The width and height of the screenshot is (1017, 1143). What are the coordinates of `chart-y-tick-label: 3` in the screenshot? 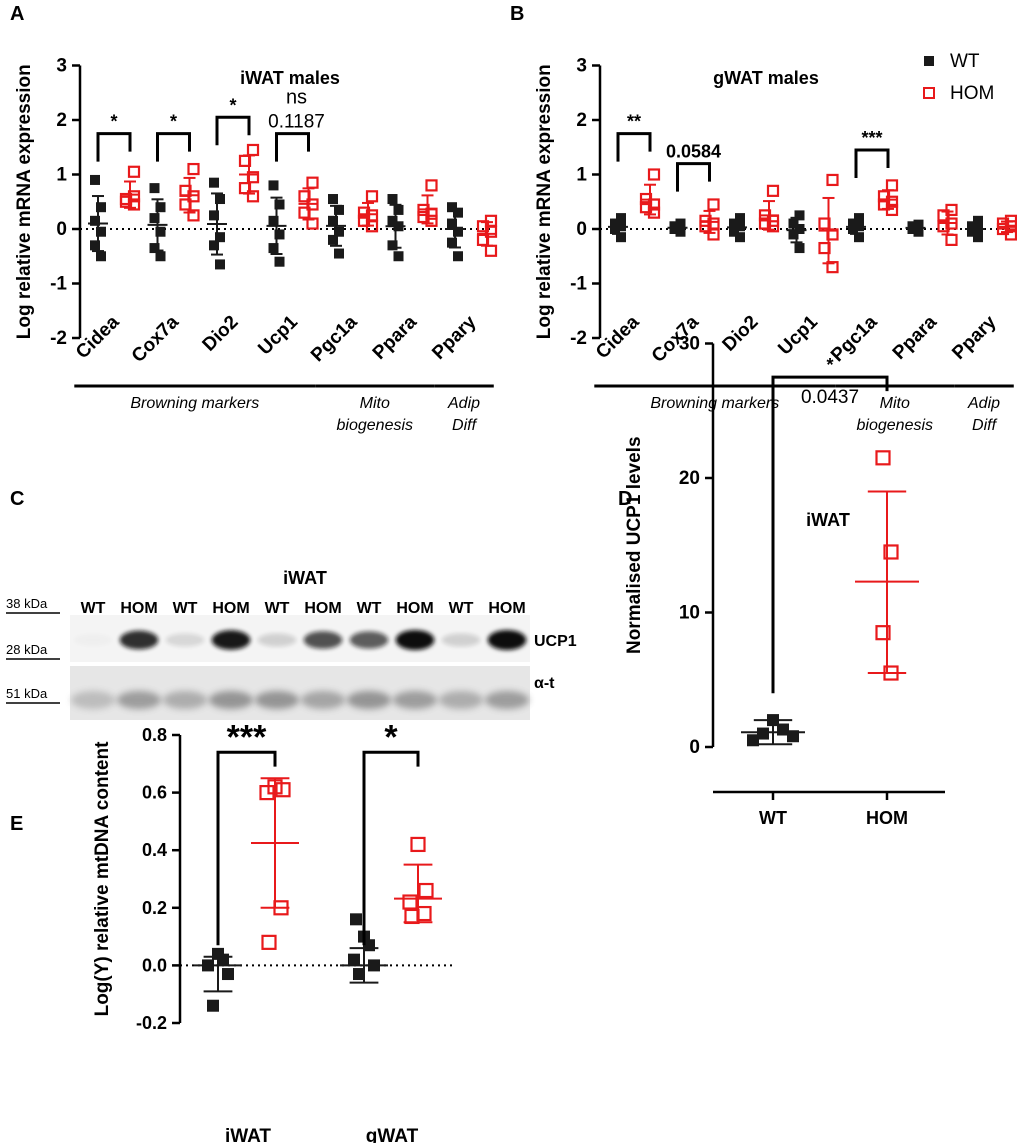 It's located at (581, 66).